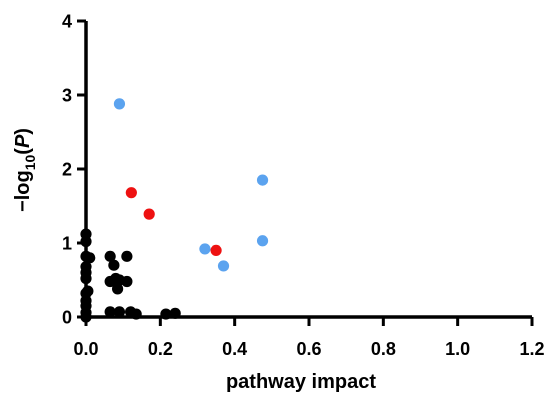 The image size is (551, 394). Describe the element at coordinates (74, 170) in the screenshot. I see `y-axis-ticks: 0 1 2 3 4` at that location.